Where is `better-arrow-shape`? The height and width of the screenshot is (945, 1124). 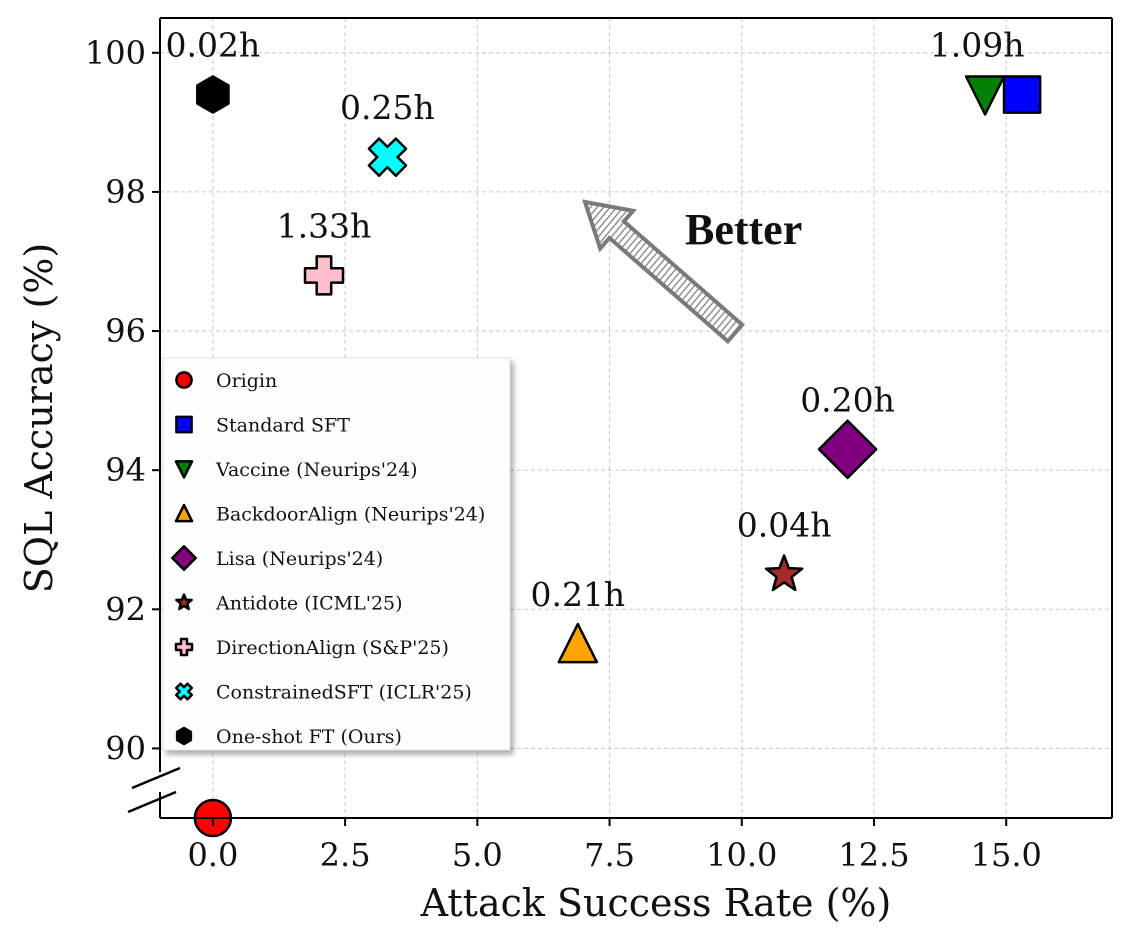
better-arrow-shape is located at coordinates (664, 272).